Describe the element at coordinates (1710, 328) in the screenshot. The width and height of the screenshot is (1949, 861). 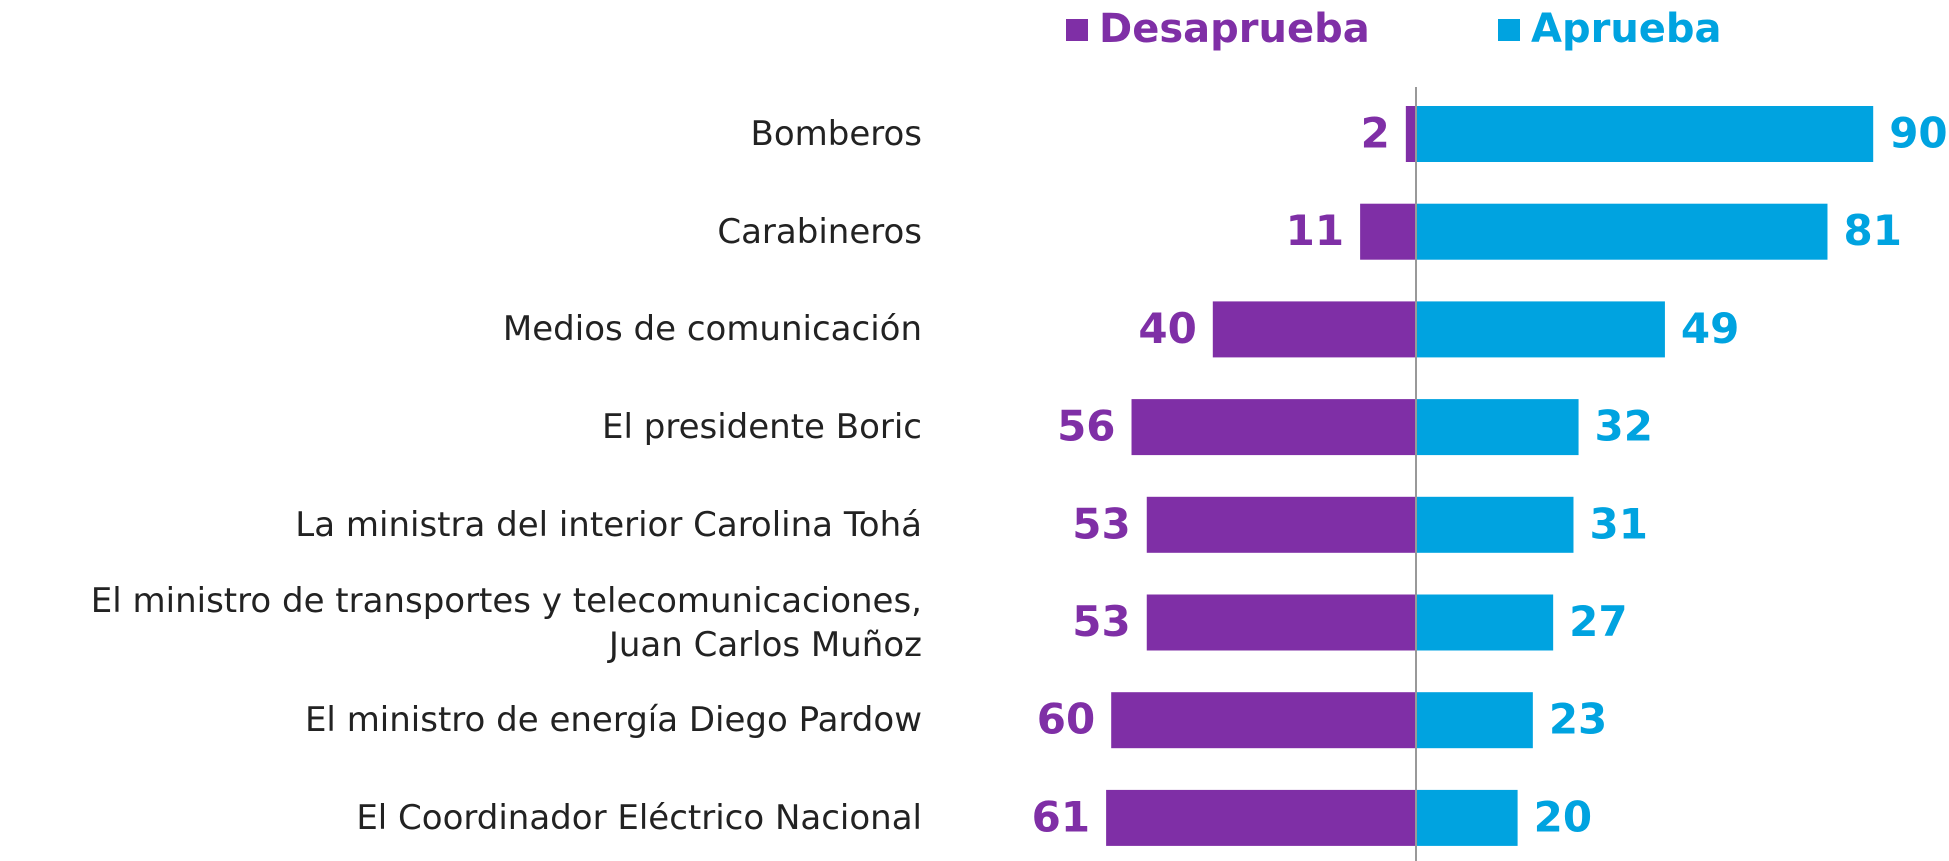
I see `value-label: 49` at that location.